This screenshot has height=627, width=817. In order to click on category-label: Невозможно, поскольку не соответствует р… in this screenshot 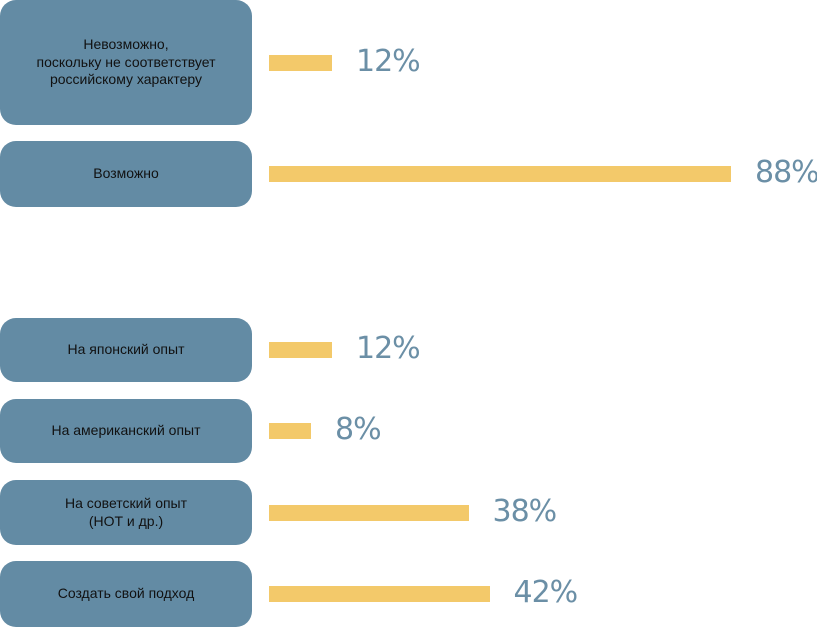, I will do `click(126, 62)`.